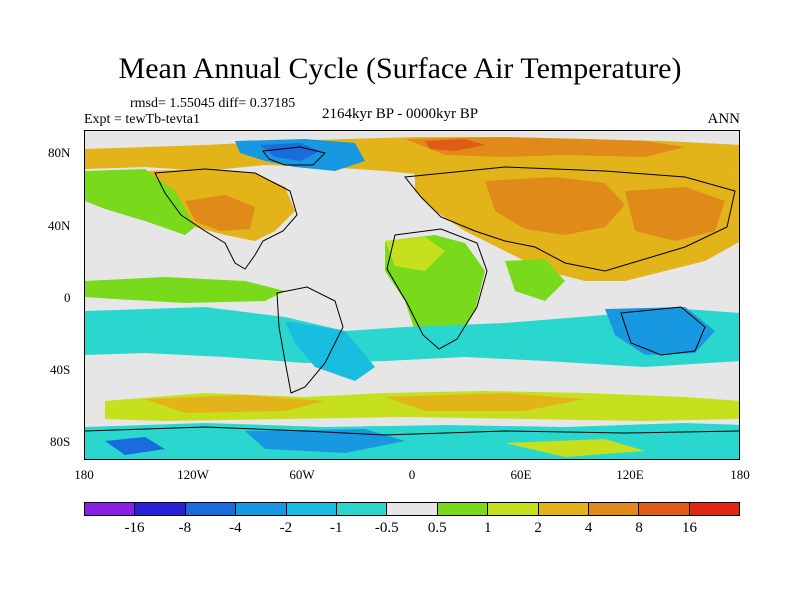 Image resolution: width=800 pixels, height=600 pixels. Describe the element at coordinates (140, 202) in the screenshot. I see `north-pacific-green` at that location.